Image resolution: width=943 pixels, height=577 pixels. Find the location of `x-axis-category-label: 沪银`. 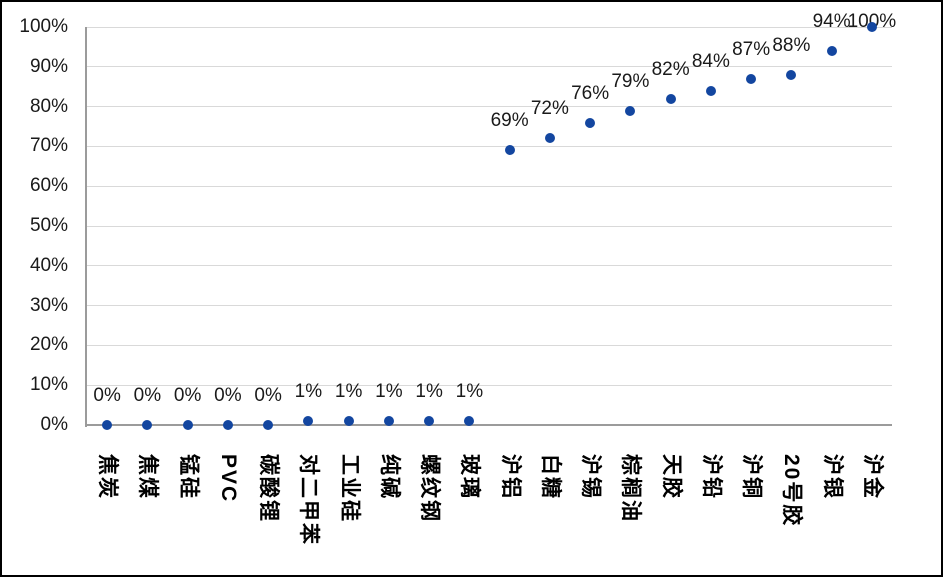

x-axis-category-label: 沪银 is located at coordinates (832, 477).